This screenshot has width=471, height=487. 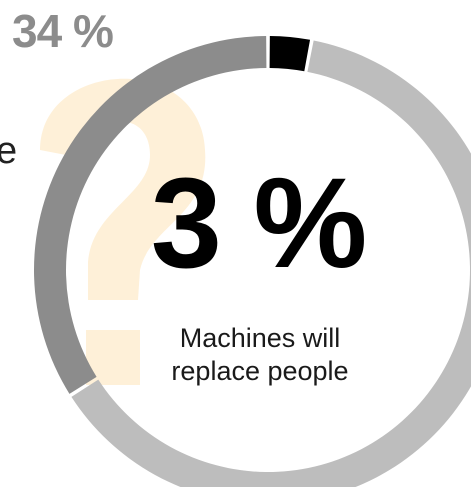 What do you see at coordinates (260, 370) in the screenshot?
I see `caption-line-2: replace people` at bounding box center [260, 370].